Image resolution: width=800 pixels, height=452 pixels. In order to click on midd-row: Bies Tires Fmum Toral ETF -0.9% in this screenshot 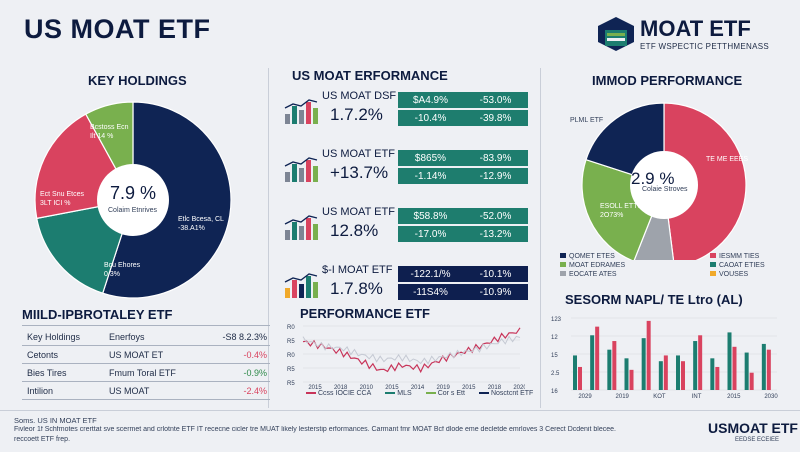, I will do `click(147, 373)`.